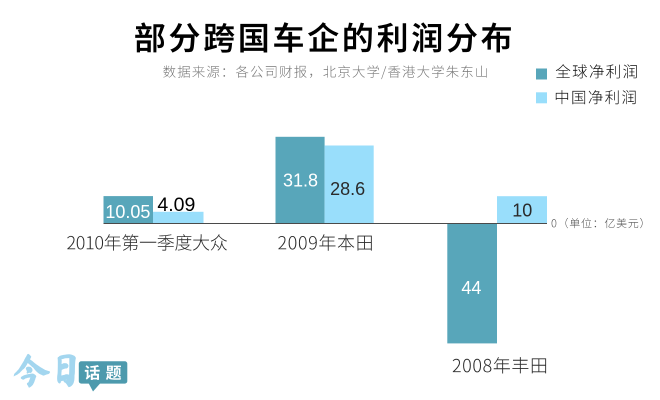 The width and height of the screenshot is (660, 400). What do you see at coordinates (300, 180) in the screenshot?
I see `svg-text: 31.8` at bounding box center [300, 180].